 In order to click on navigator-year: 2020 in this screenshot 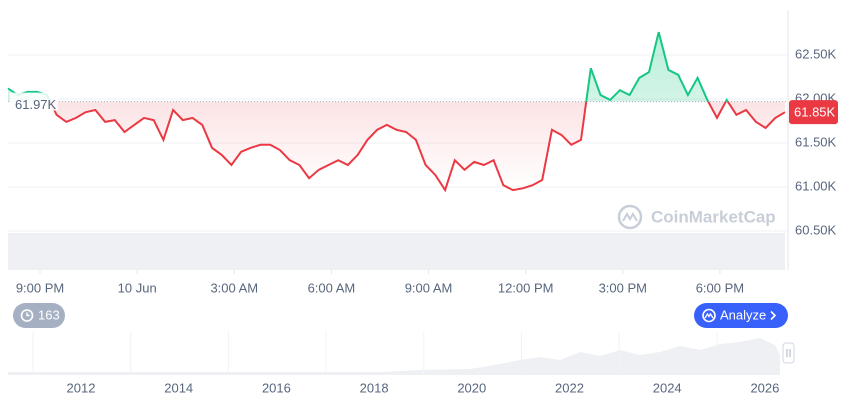, I will do `click(471, 387)`.